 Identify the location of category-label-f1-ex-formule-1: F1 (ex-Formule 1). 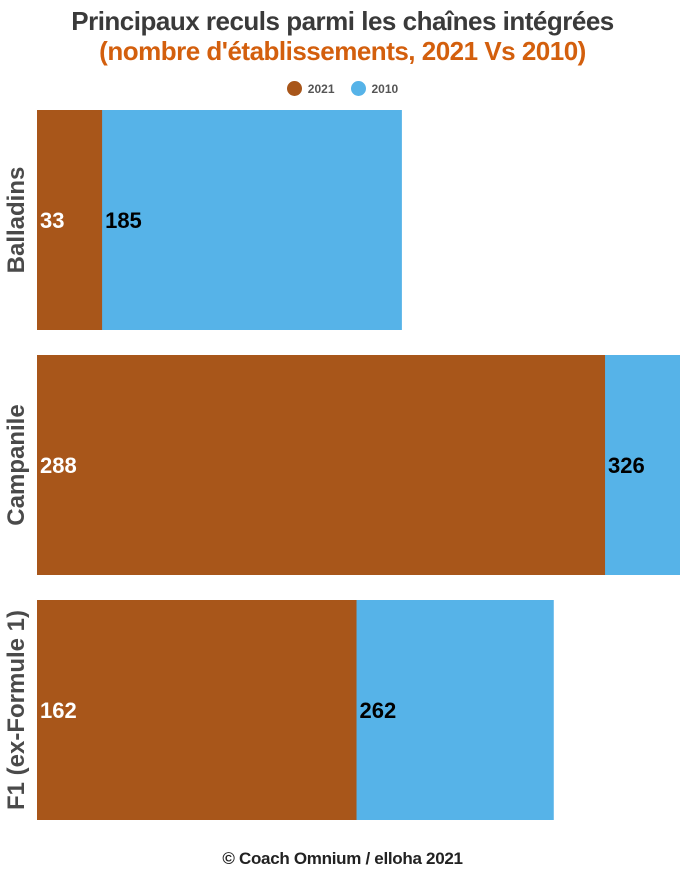
(16, 710).